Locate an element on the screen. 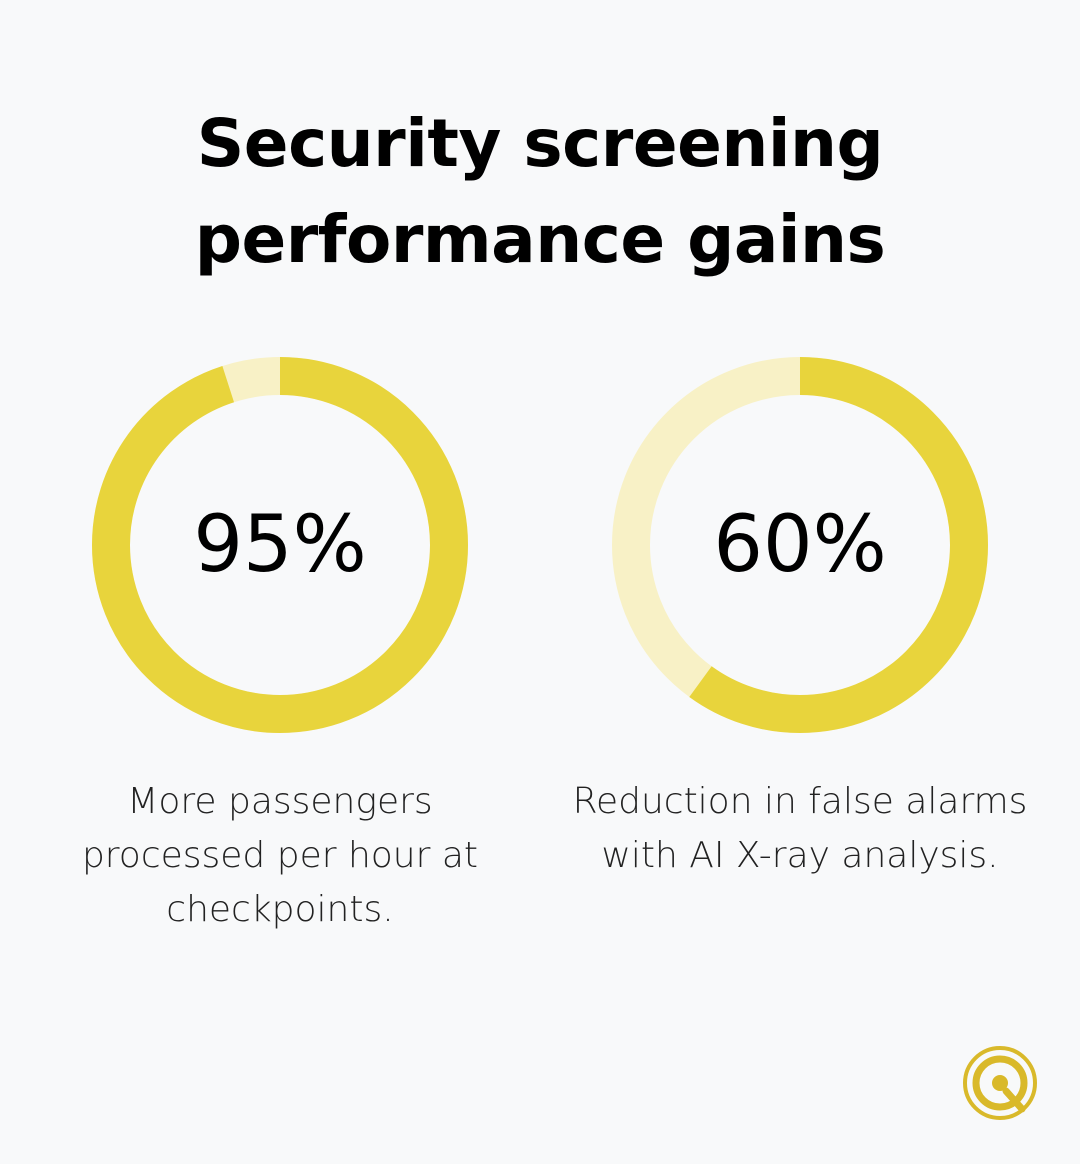 The height and width of the screenshot is (1164, 1080). caption-line: More passengers is located at coordinates (280, 801).